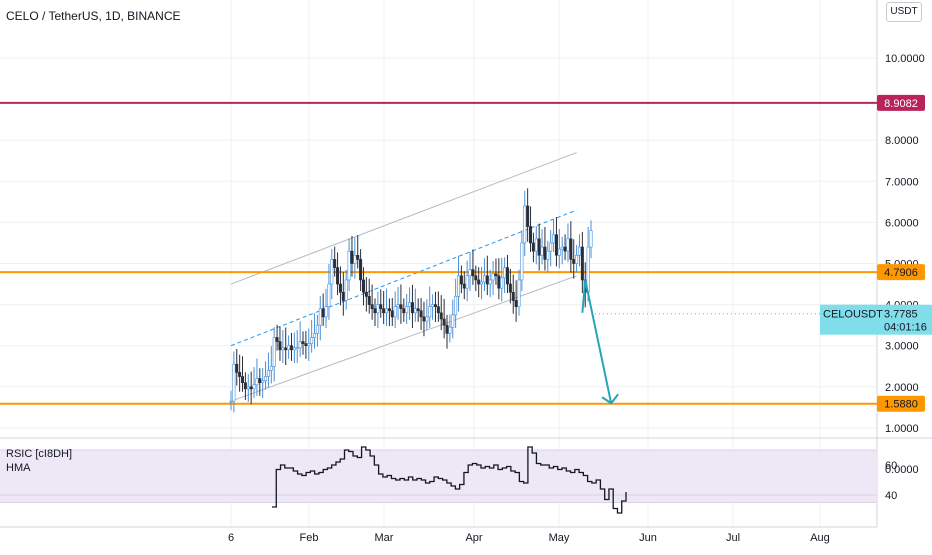 The width and height of the screenshot is (932, 555). What do you see at coordinates (597, 341) in the screenshot?
I see `forecast-arrow-path` at bounding box center [597, 341].